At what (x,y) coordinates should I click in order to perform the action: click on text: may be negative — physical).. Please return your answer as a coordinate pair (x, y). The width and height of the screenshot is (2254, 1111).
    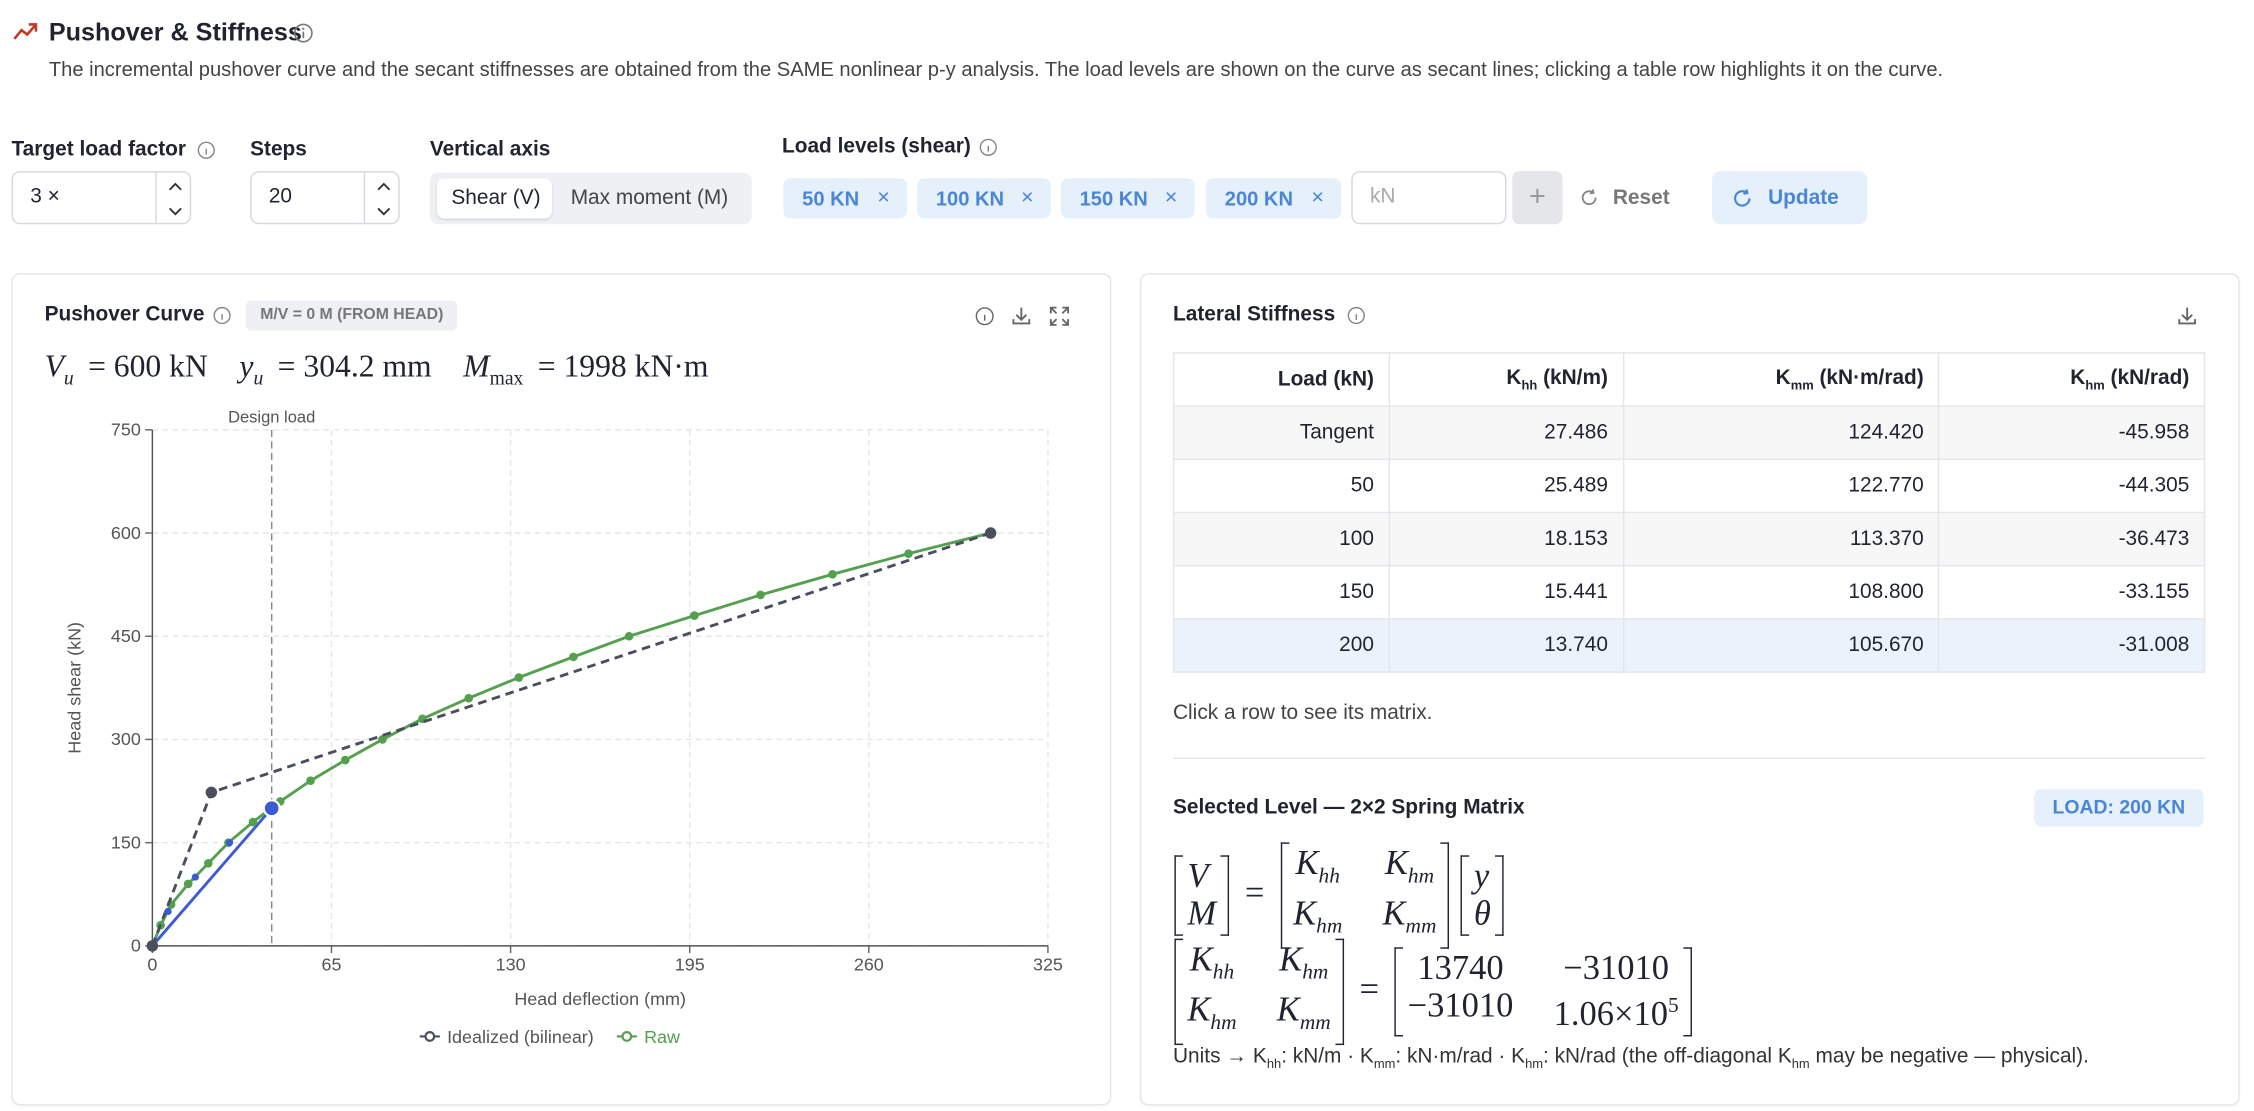
    Looking at the image, I should click on (1949, 1057).